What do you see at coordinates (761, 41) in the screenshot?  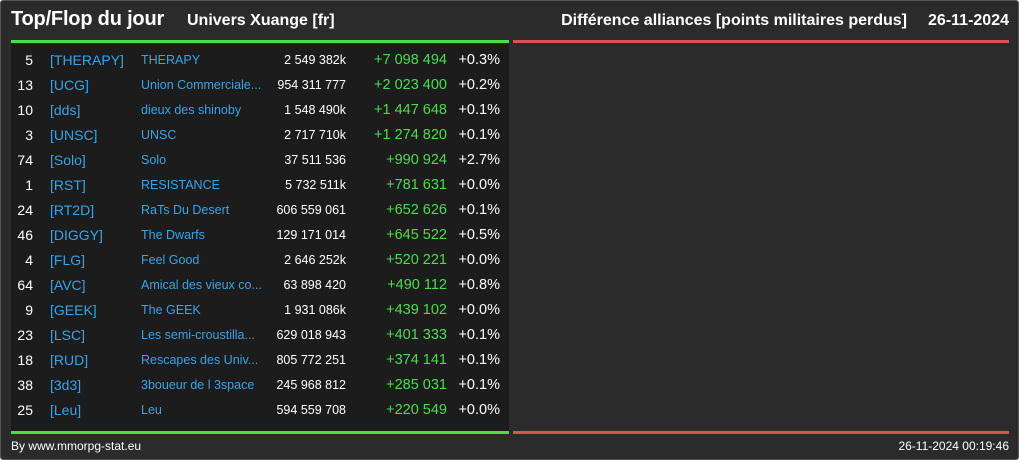 I see `top-divider-red` at bounding box center [761, 41].